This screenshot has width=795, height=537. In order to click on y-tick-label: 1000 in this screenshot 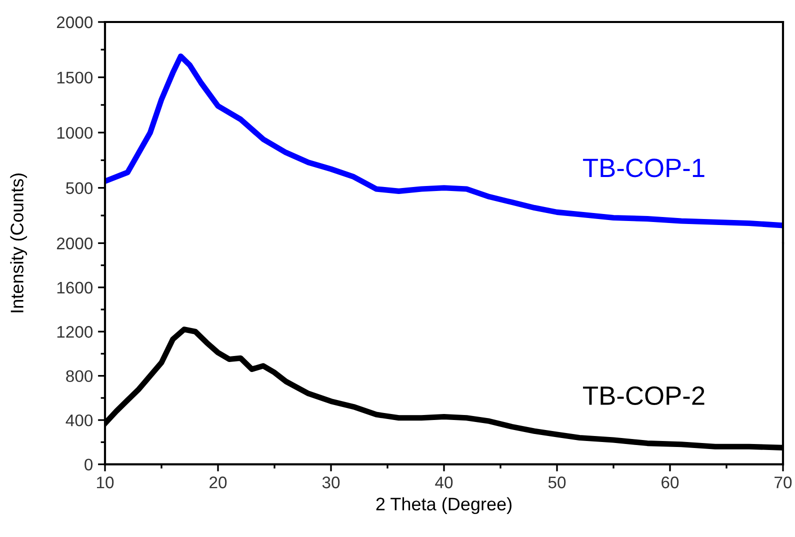, I will do `click(75, 132)`.